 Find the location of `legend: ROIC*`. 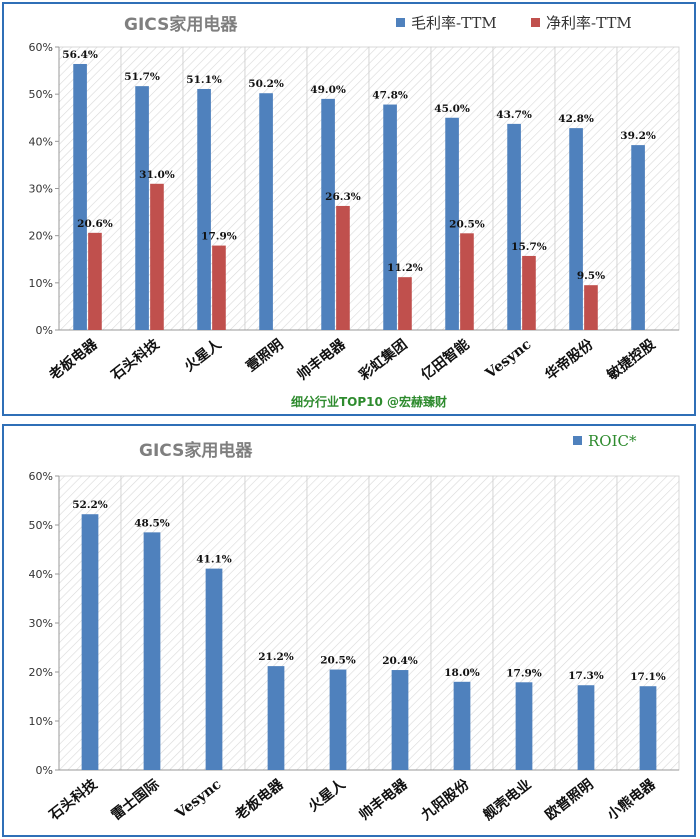

legend: ROIC* is located at coordinates (605, 441).